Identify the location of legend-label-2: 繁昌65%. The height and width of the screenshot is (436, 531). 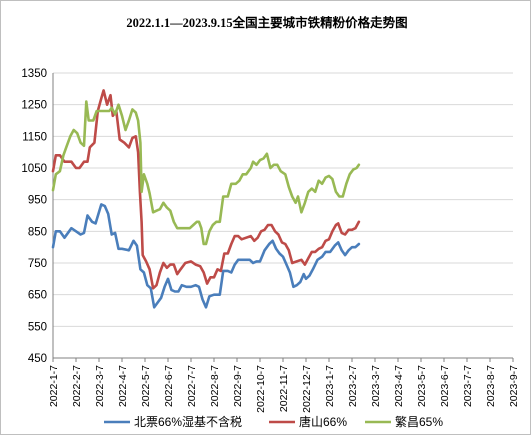
(419, 421).